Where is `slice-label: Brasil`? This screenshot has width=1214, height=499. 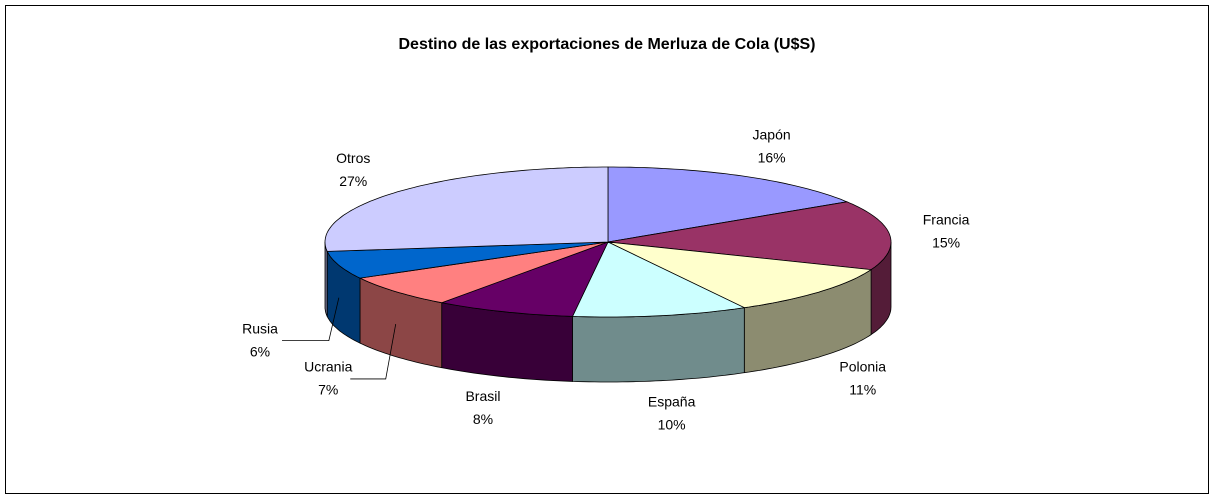 slice-label: Brasil is located at coordinates (482, 396).